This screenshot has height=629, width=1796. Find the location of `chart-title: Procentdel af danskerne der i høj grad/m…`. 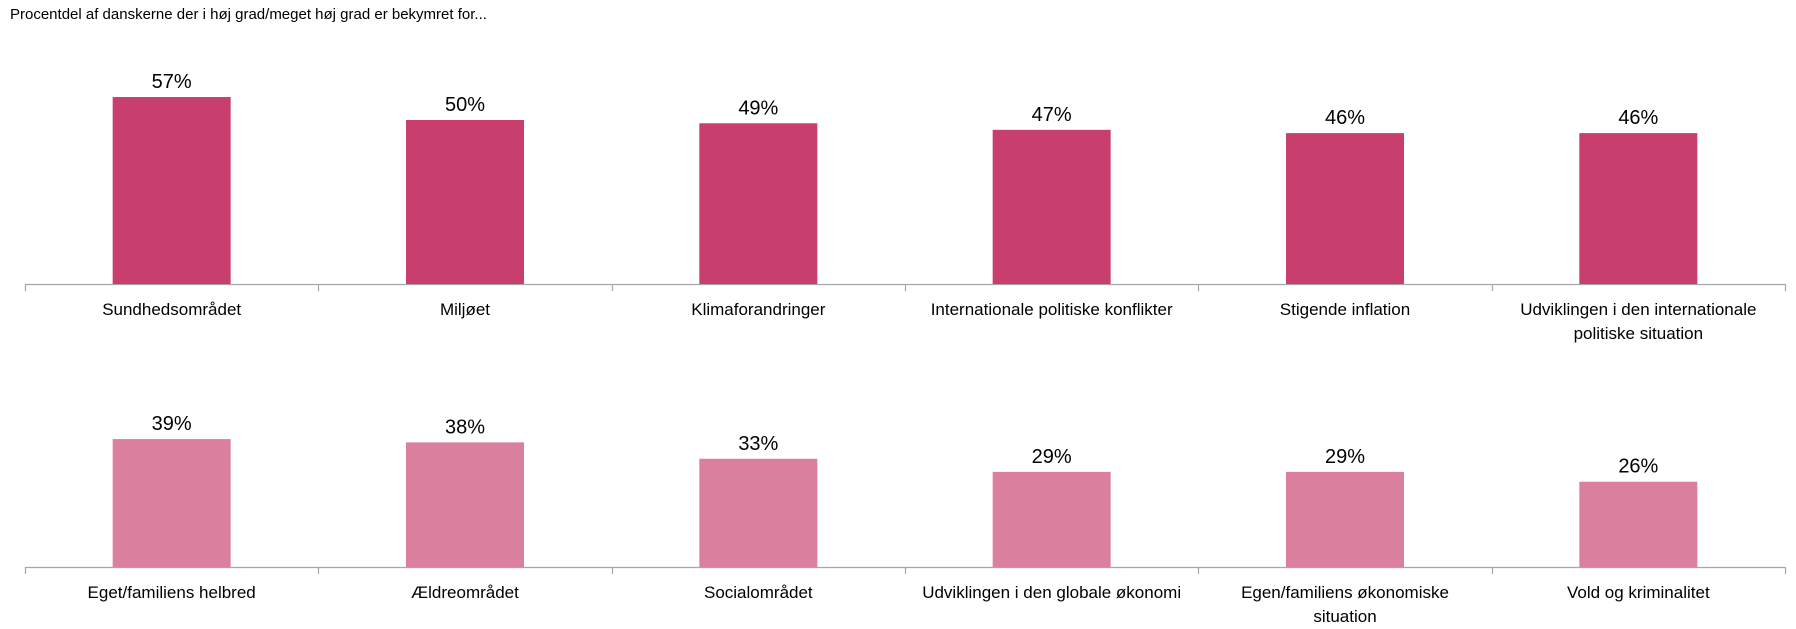

chart-title: Procentdel af danskerne der i høj grad/m… is located at coordinates (248, 14).